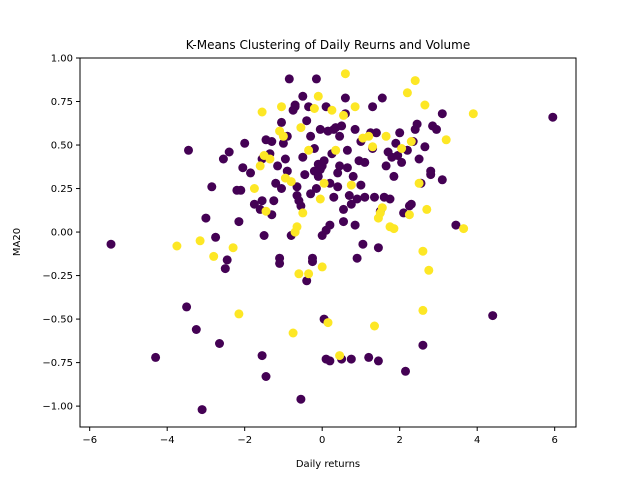 Image resolution: width=640 pixels, height=480 pixels. What do you see at coordinates (62, 102) in the screenshot?
I see `y-tick-label: 0.75` at bounding box center [62, 102].